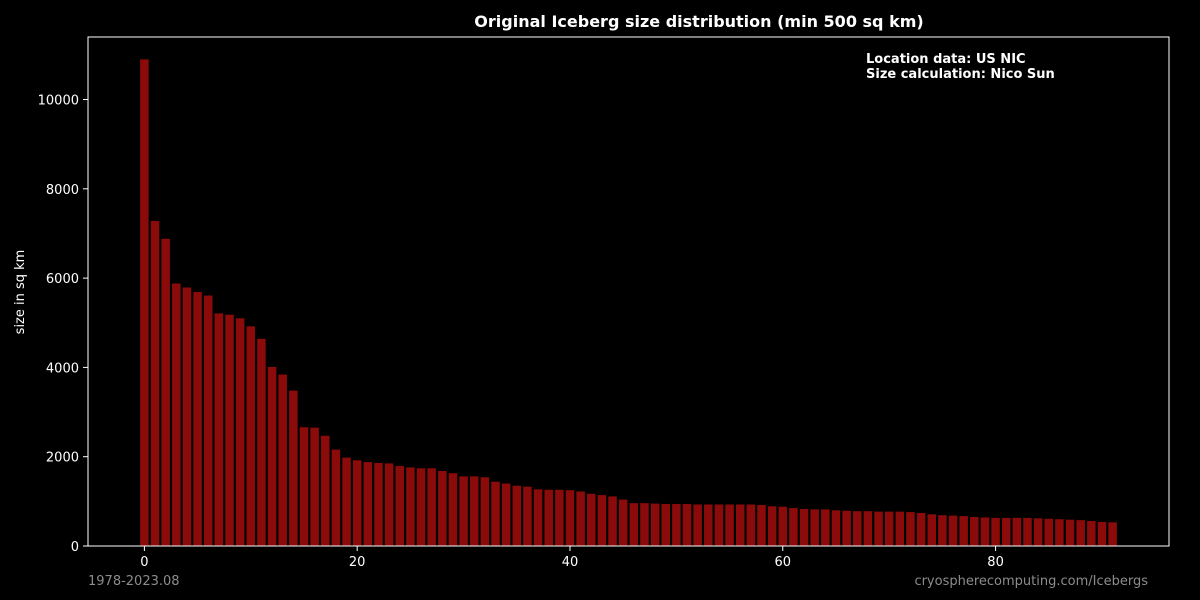 The width and height of the screenshot is (1200, 600). I want to click on date-range-footer: 1978-2023.08, so click(134, 581).